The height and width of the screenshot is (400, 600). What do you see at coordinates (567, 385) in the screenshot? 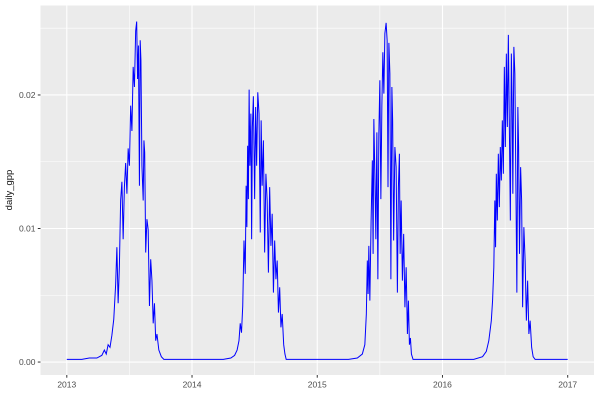
I see `x-tick-label: 2017` at bounding box center [567, 385].